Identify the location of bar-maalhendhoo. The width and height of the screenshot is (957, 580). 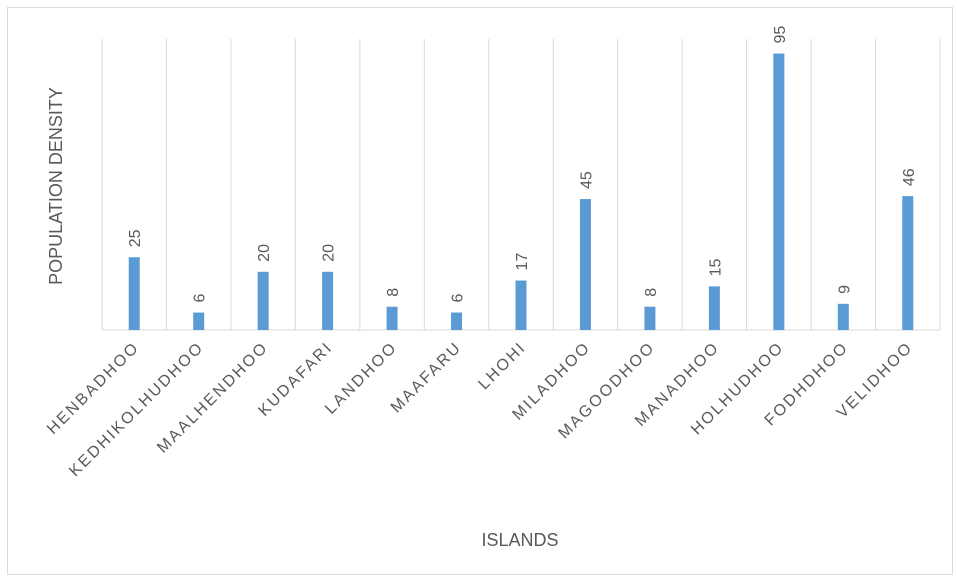
(263, 300).